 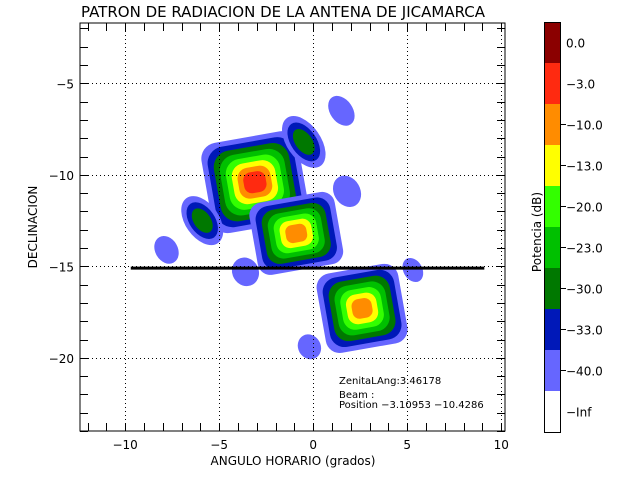 What do you see at coordinates (579, 413) in the screenshot?
I see `colorbar-tick-label: −Inf` at bounding box center [579, 413].